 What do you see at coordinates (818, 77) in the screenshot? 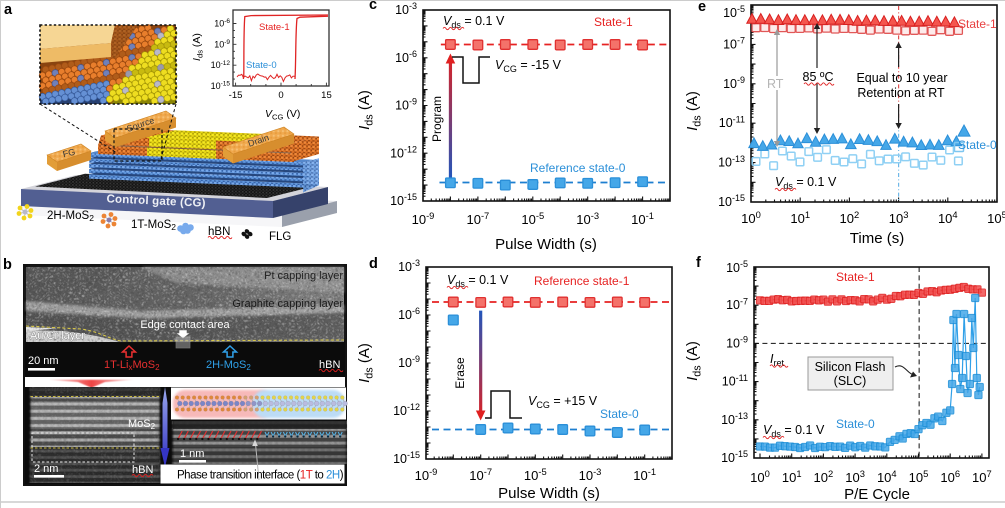
I see `svg-text: 85 ºC` at bounding box center [818, 77].